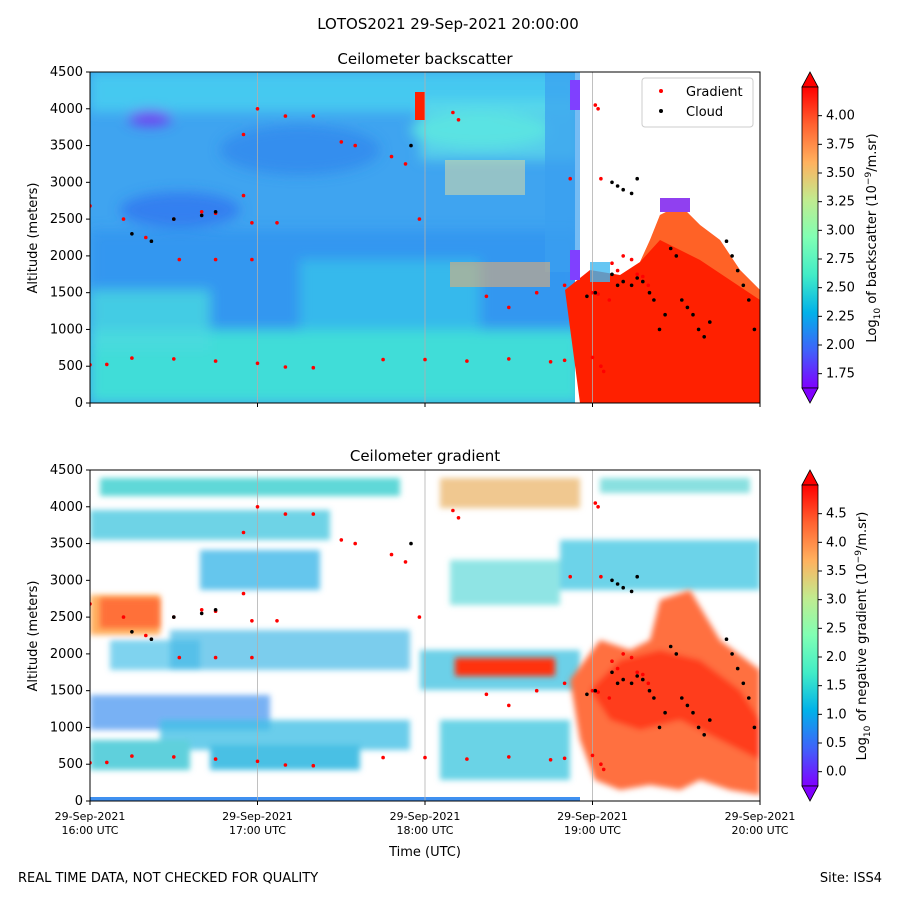  I want to click on colorbar-tick-label: 3.50, so click(840, 173).